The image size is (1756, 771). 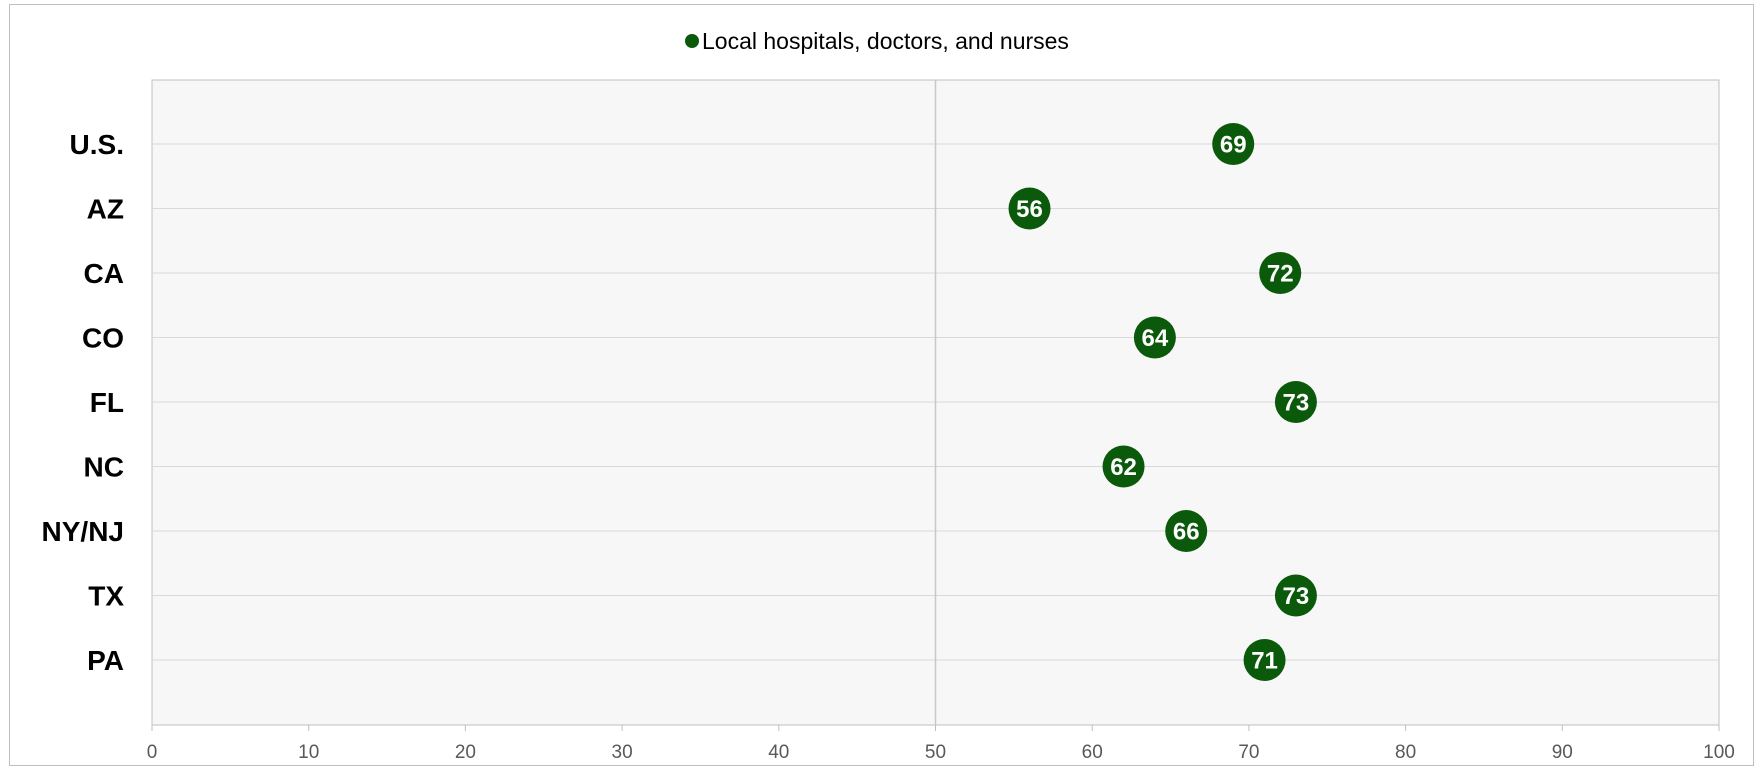 What do you see at coordinates (935, 752) in the screenshot?
I see `x-tick-label: 50` at bounding box center [935, 752].